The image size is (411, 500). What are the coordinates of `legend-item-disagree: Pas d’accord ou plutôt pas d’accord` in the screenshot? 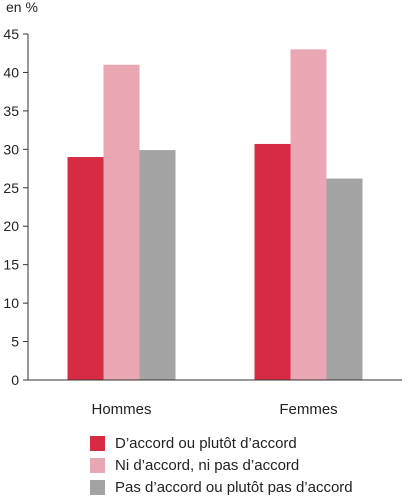 It's located at (221, 487).